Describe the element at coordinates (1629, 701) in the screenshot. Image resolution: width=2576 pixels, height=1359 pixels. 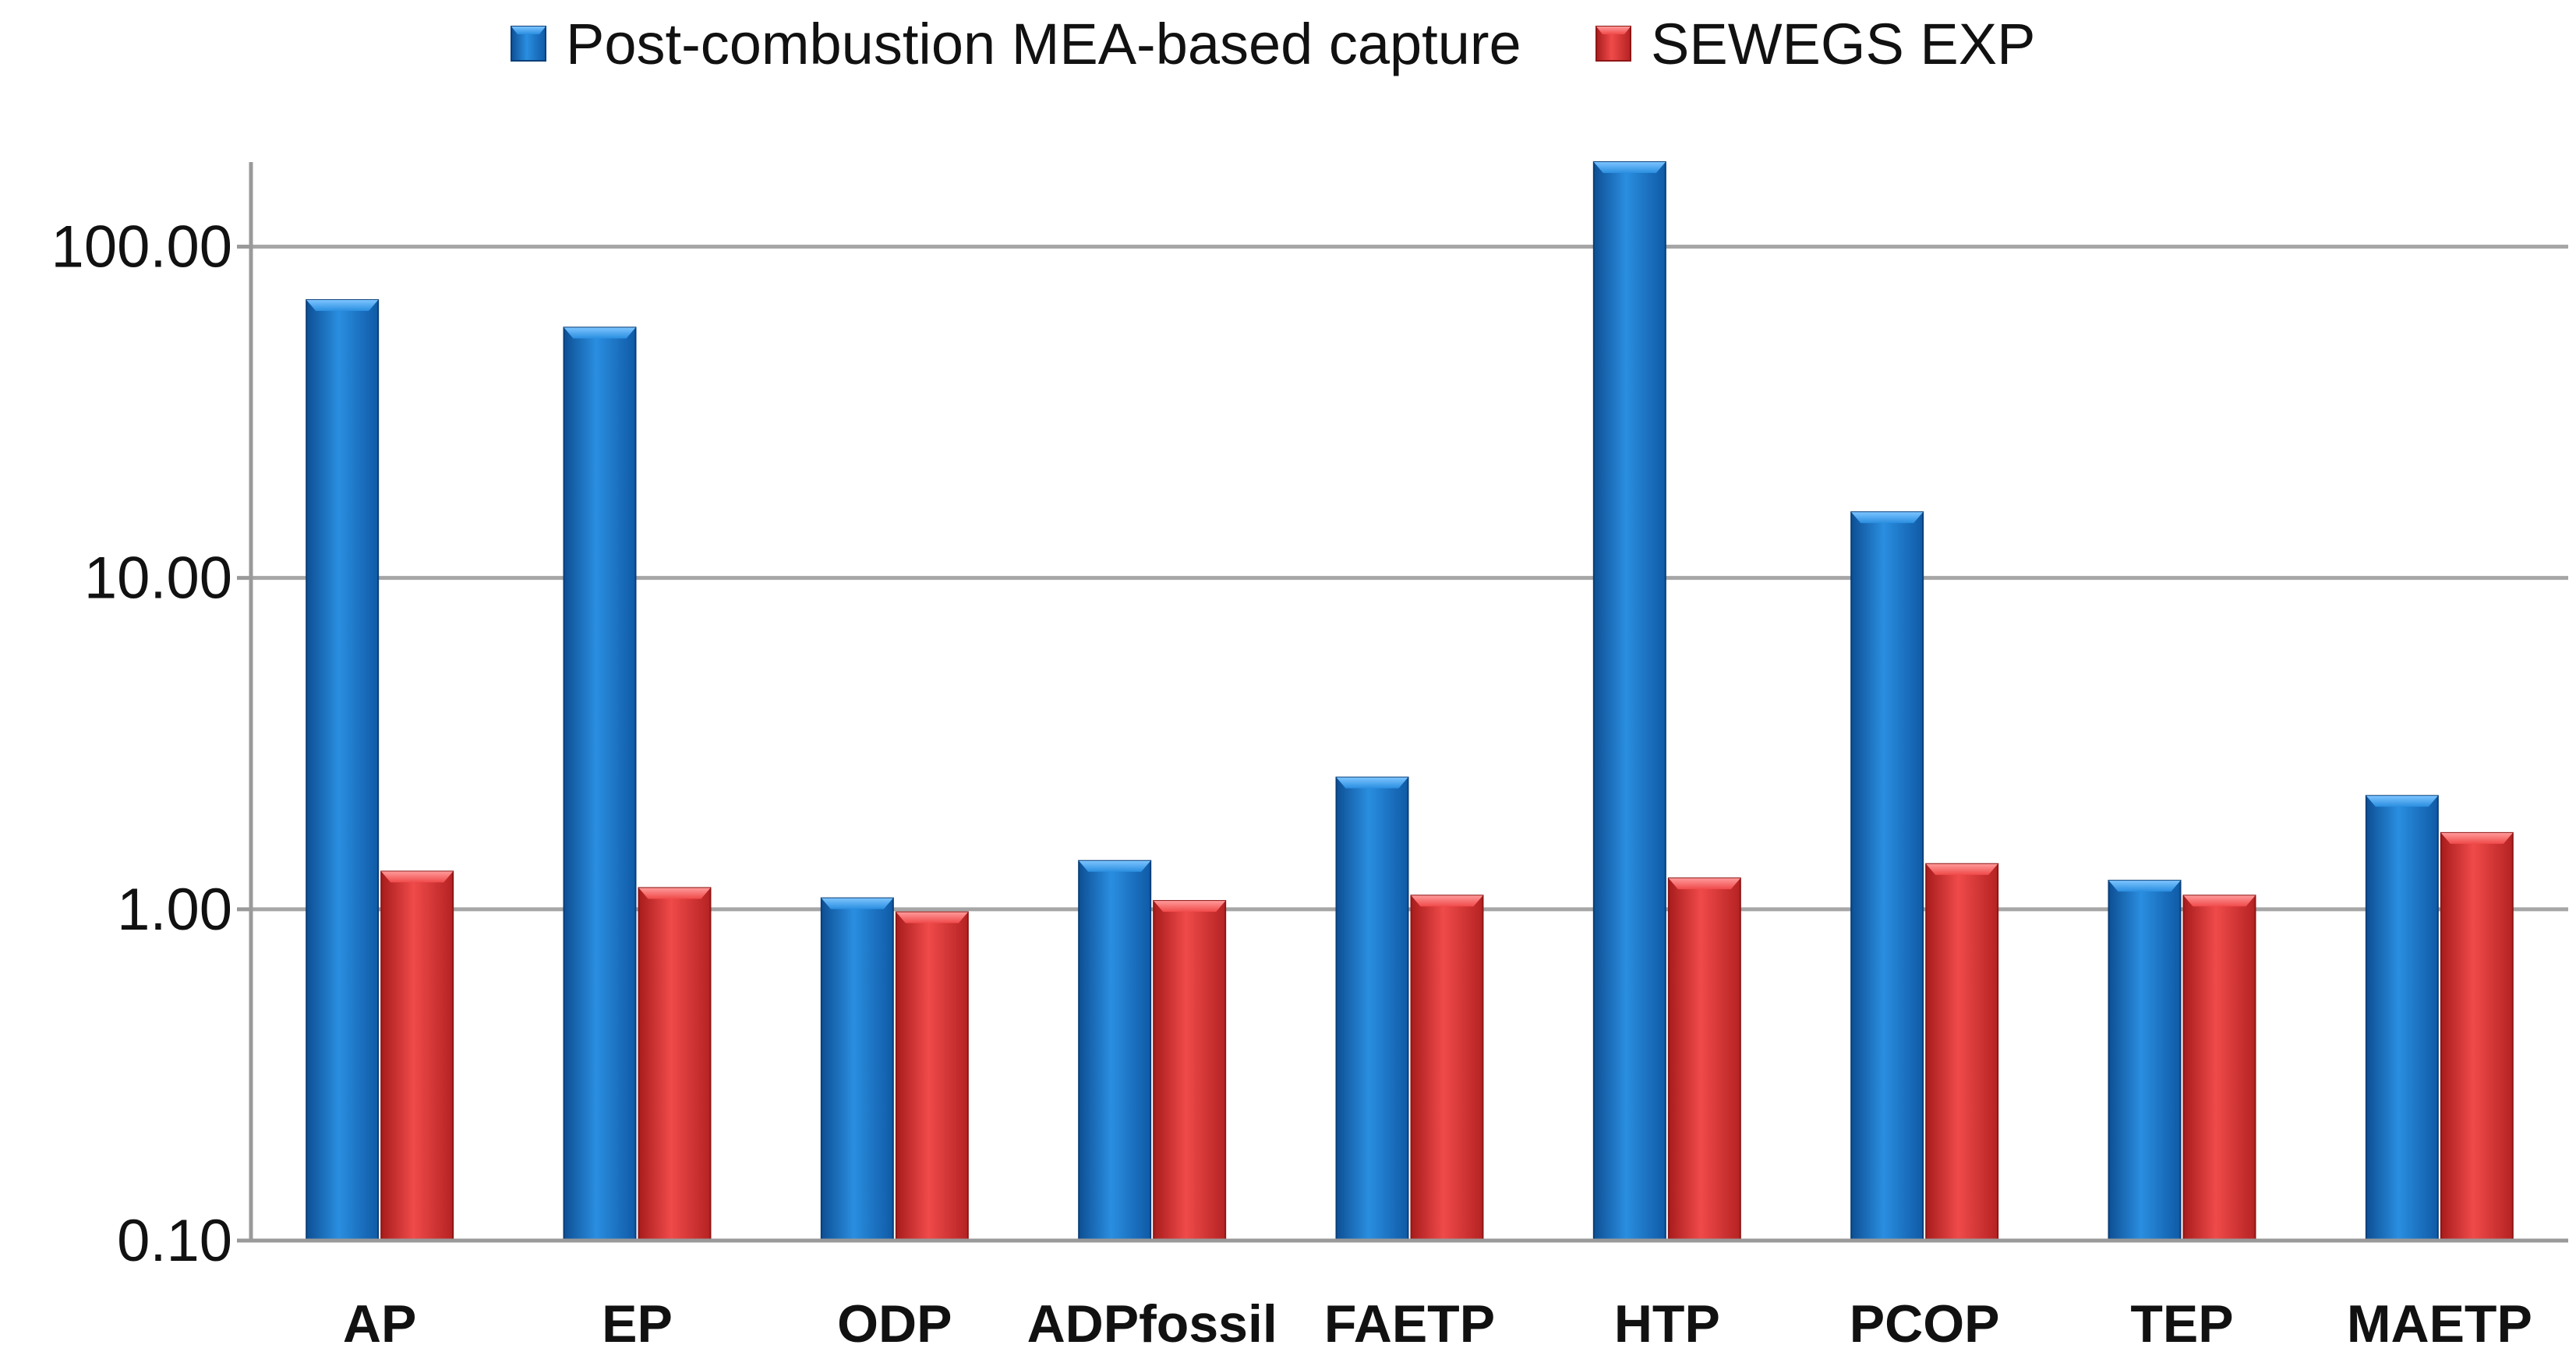
I see `bar-mea-htp` at that location.